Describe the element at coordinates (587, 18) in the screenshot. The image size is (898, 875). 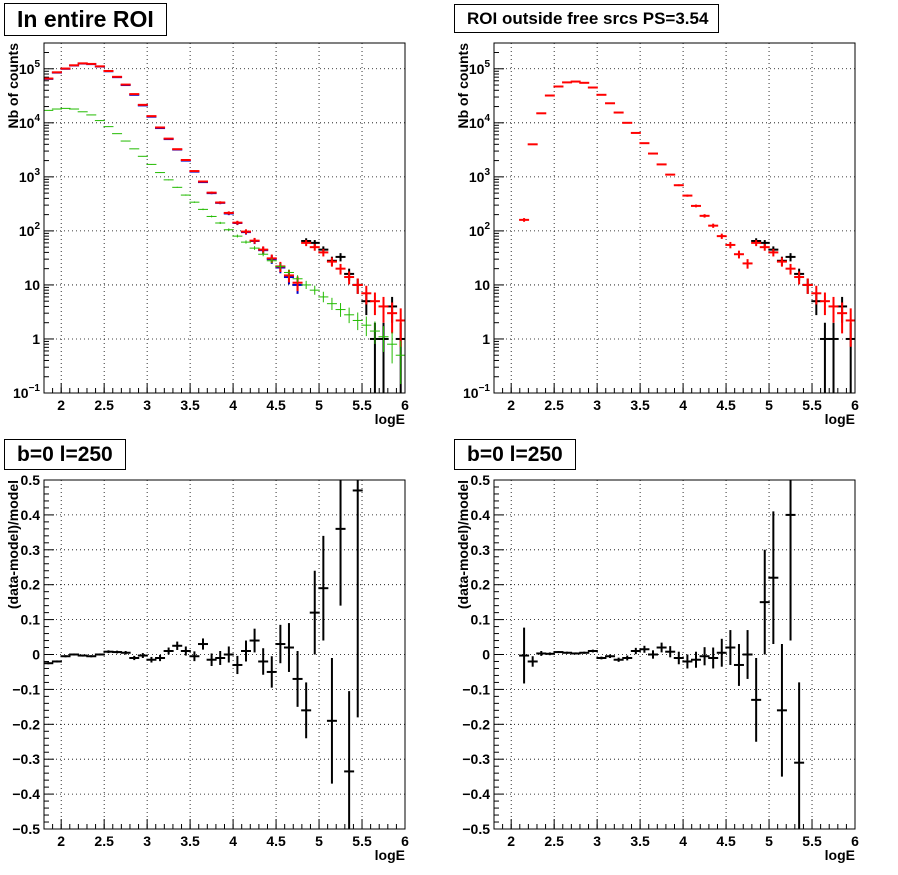
I see `plot-title-top-right: ROI outside free srcs PS=3.54` at that location.